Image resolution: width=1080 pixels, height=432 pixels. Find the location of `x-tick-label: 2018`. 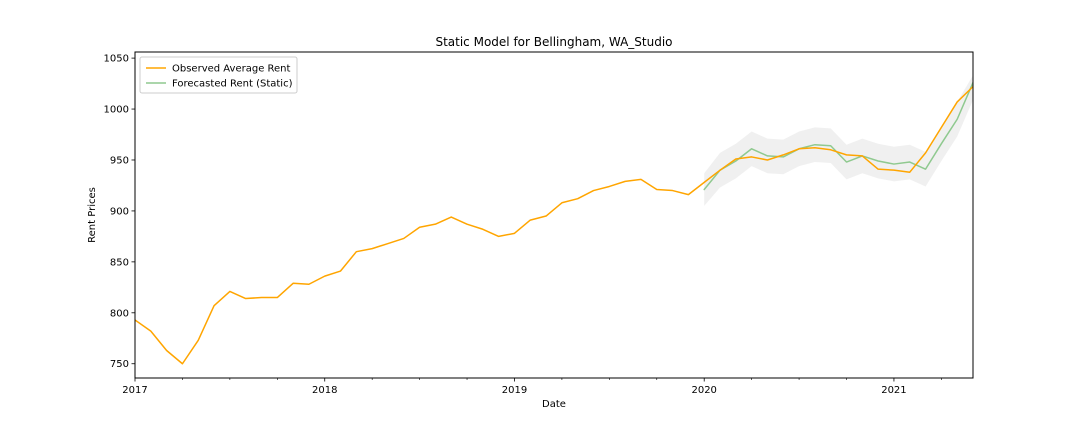

x-tick-label: 2018 is located at coordinates (324, 390).